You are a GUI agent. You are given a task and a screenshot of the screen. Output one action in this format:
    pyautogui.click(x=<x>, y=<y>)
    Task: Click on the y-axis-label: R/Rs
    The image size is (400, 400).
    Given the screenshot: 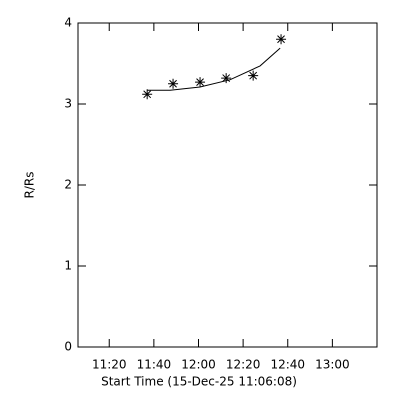 What is the action you would take?
    pyautogui.click(x=30, y=185)
    